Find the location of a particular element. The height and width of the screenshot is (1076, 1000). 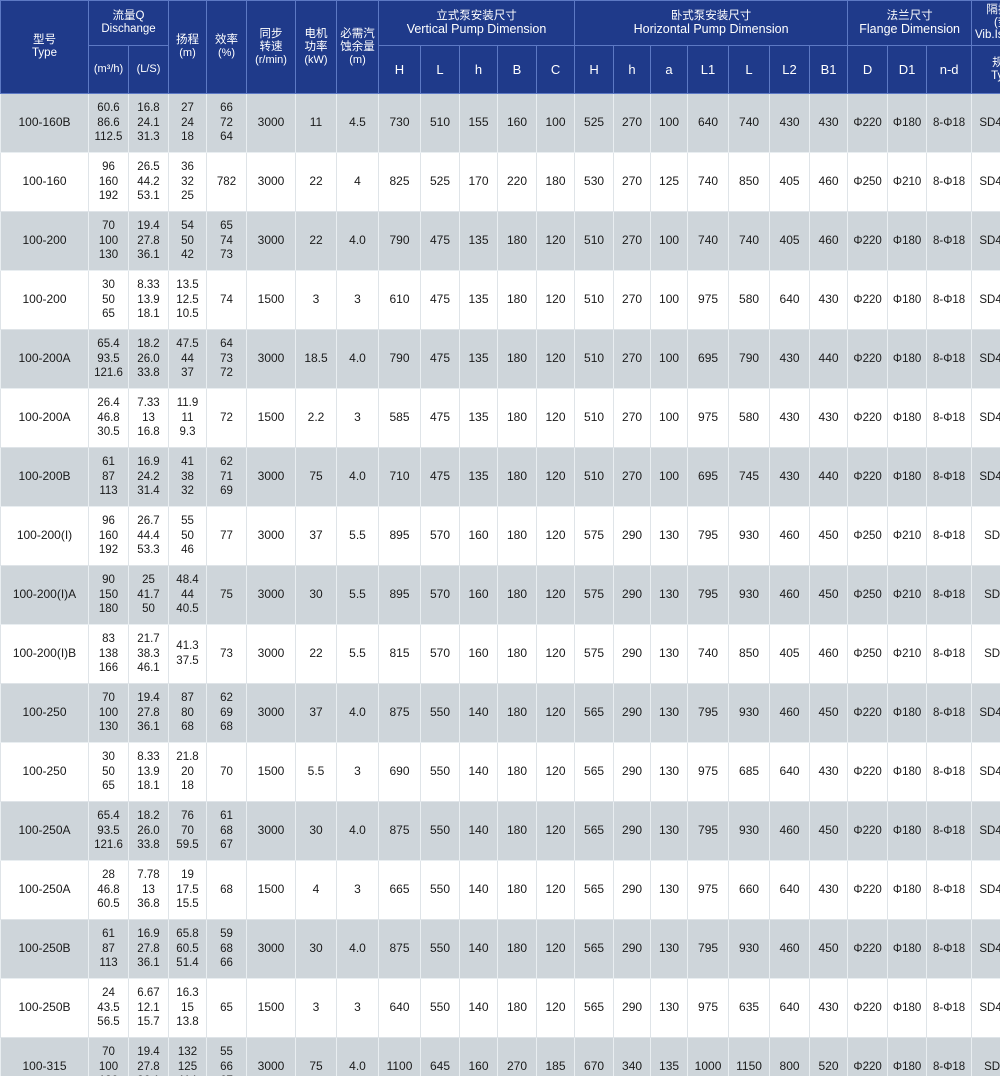

cell-horizontal-L: 580 is located at coordinates (749, 418).